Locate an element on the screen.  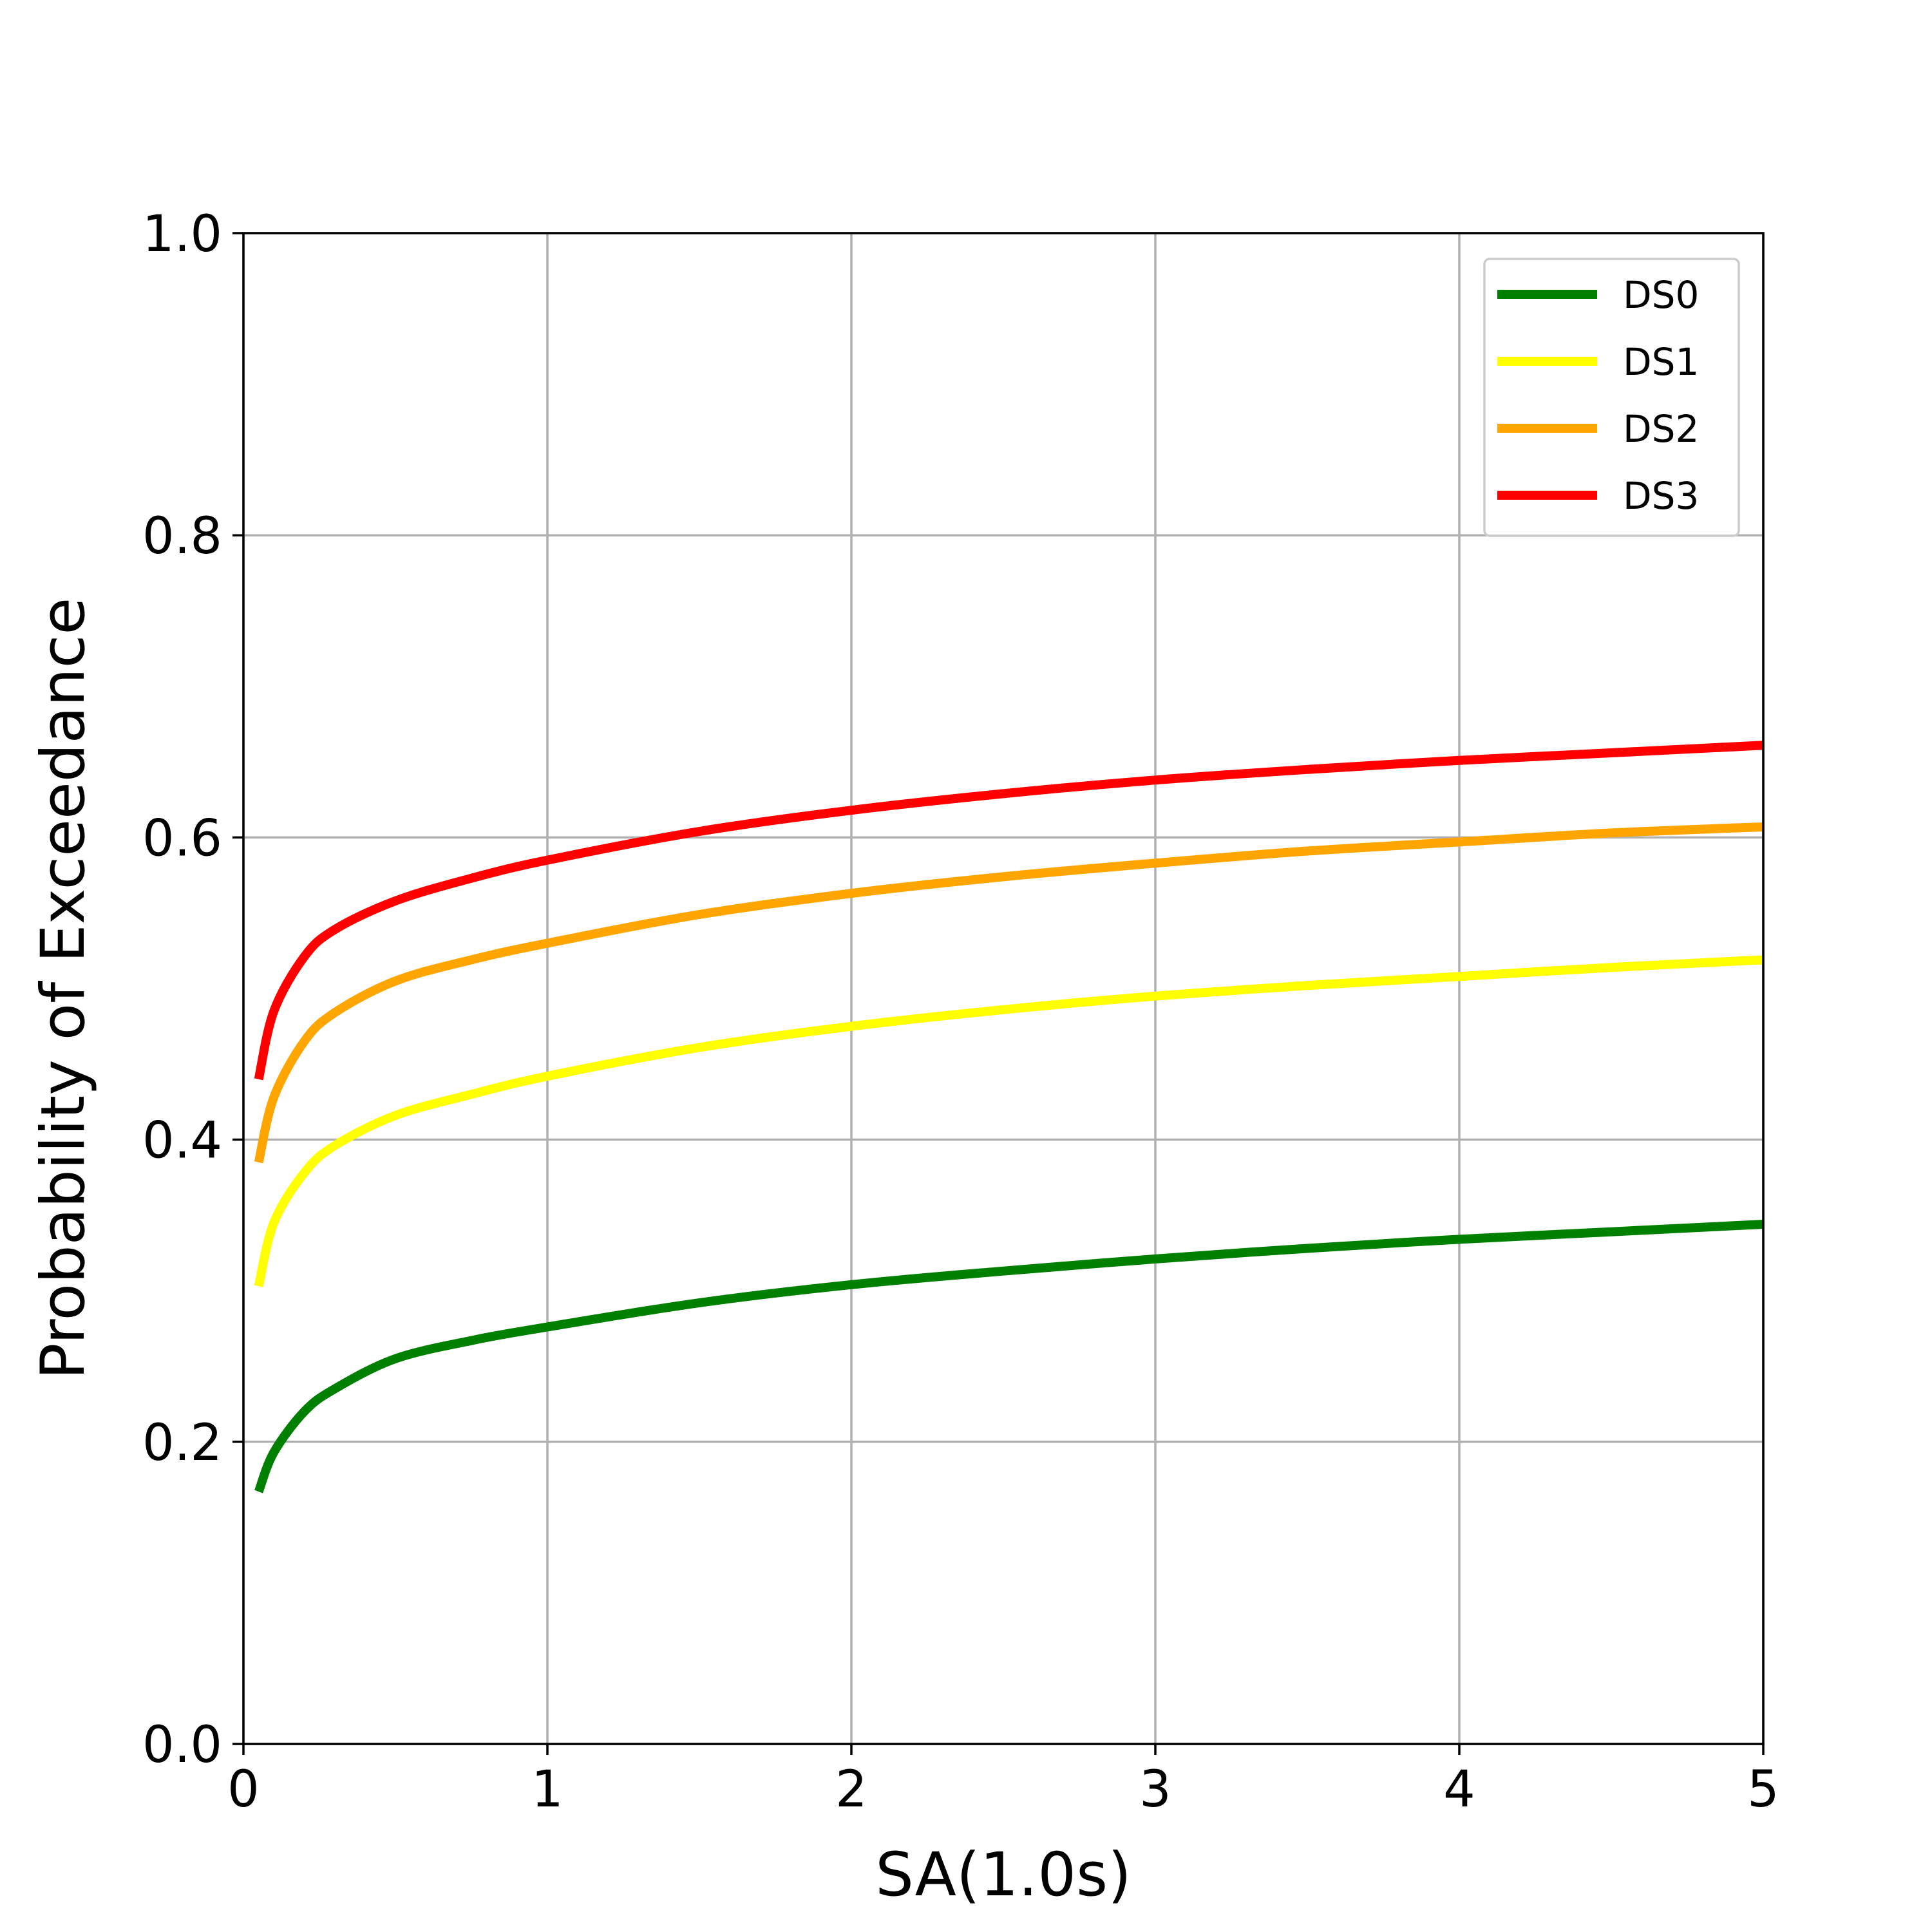
y-tick-label: 1.0 is located at coordinates (182, 234).